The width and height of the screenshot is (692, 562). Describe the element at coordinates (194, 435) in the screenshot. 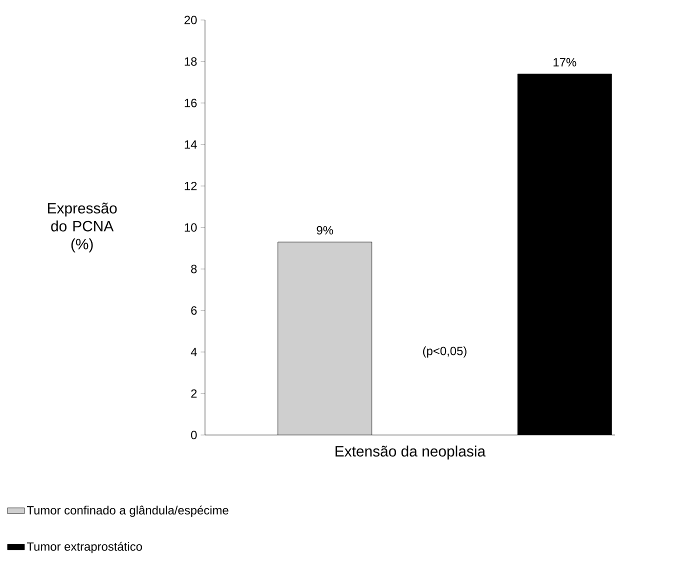

I see `y-tick-label: 0` at that location.